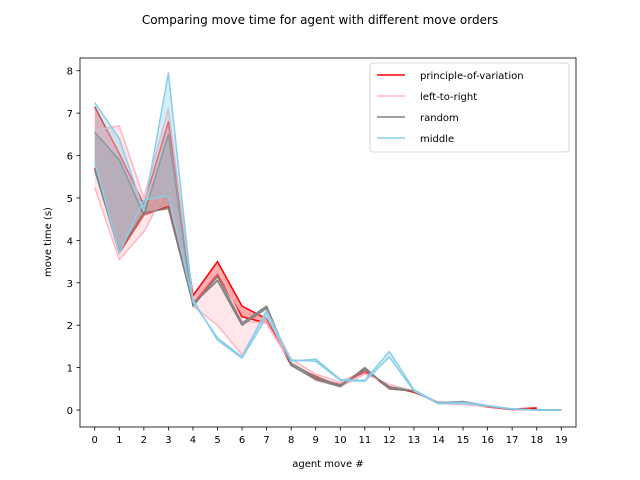 Image resolution: width=640 pixels, height=480 pixels. What do you see at coordinates (119, 440) in the screenshot?
I see `x-tick-label: 1` at bounding box center [119, 440].